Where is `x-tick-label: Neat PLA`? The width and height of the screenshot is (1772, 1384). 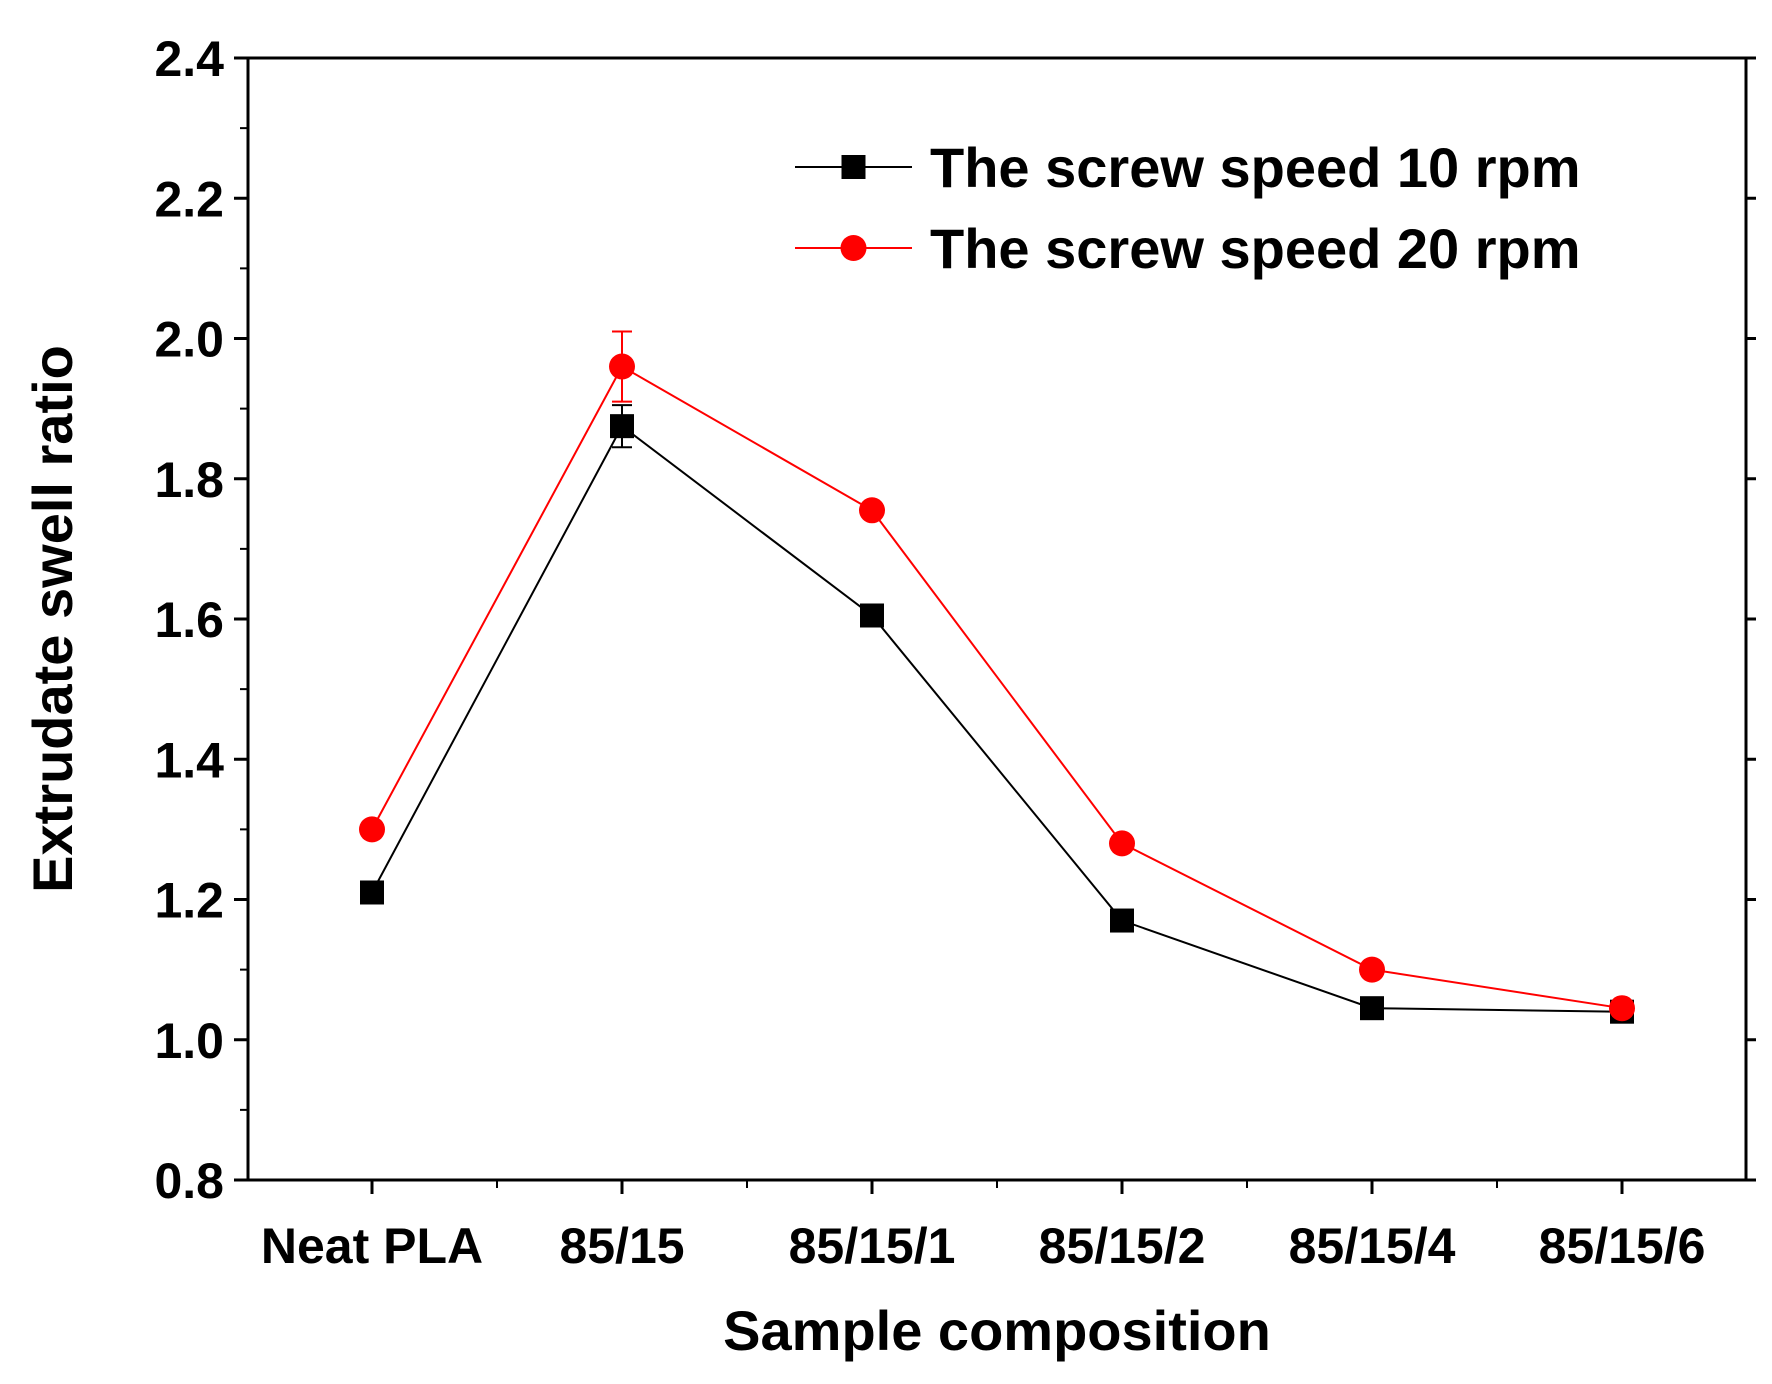
x-tick-label: Neat PLA is located at coordinates (372, 1246).